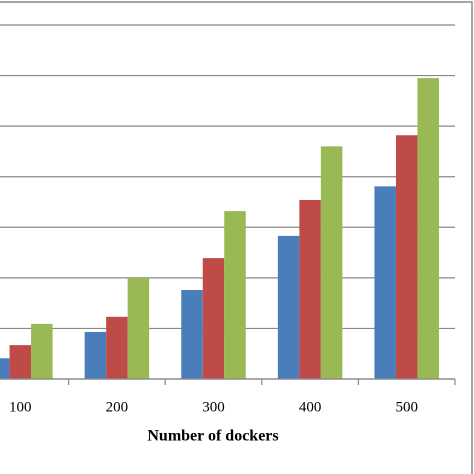  Describe the element at coordinates (213, 407) in the screenshot. I see `x-tick-label: 300` at that location.